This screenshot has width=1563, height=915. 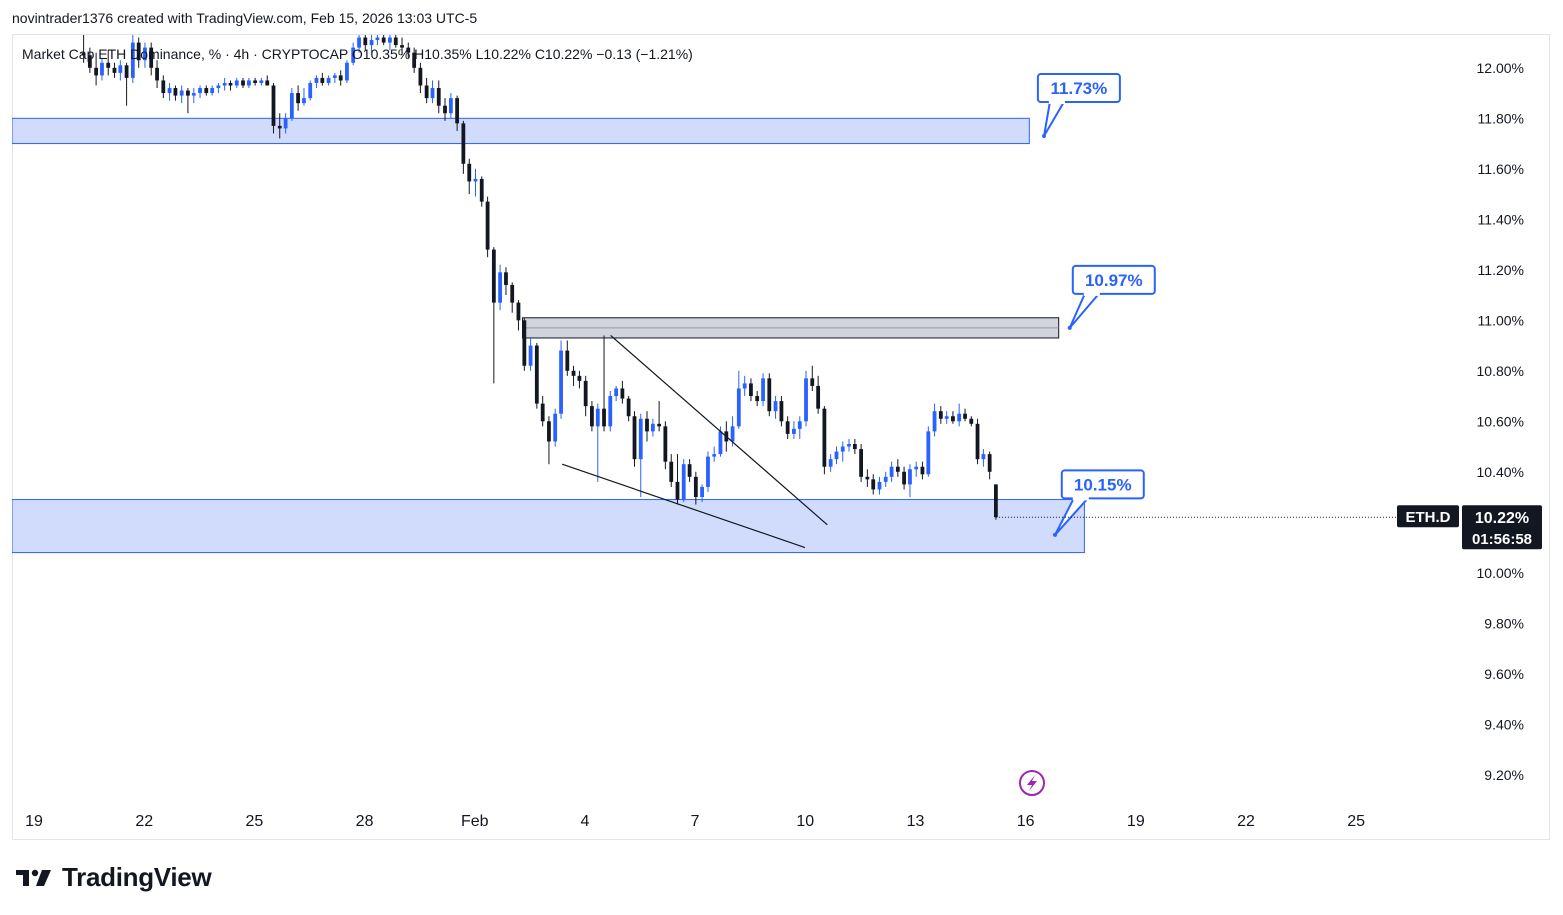 I want to click on x-tick-label: Feb, so click(x=475, y=821).